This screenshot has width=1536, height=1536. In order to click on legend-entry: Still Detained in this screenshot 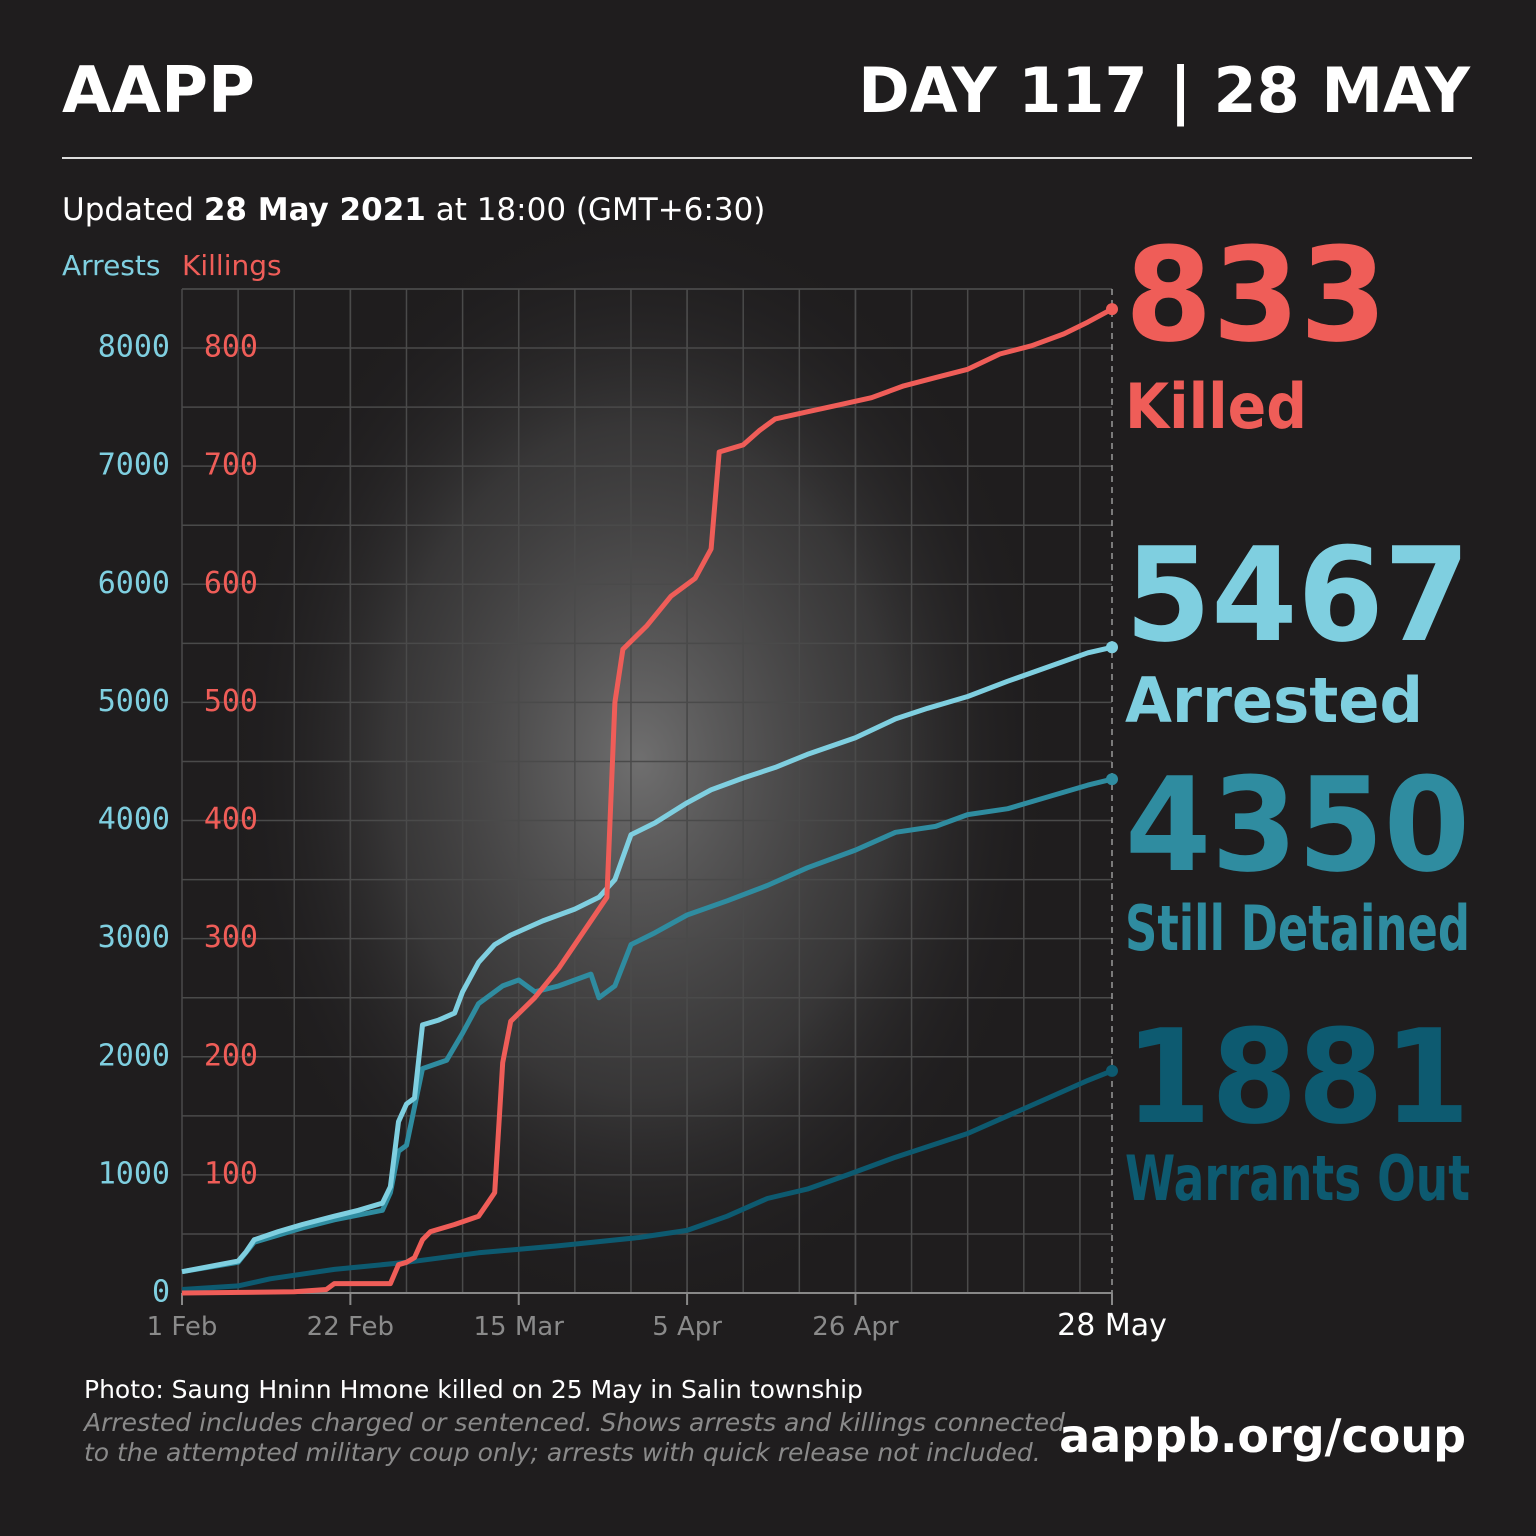, I will do `click(1297, 928)`.